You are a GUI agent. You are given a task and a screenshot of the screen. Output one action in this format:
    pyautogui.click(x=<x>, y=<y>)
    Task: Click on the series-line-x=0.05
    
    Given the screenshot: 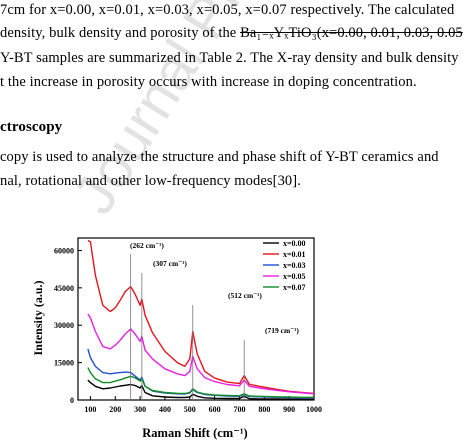 What is the action you would take?
    pyautogui.click(x=201, y=354)
    